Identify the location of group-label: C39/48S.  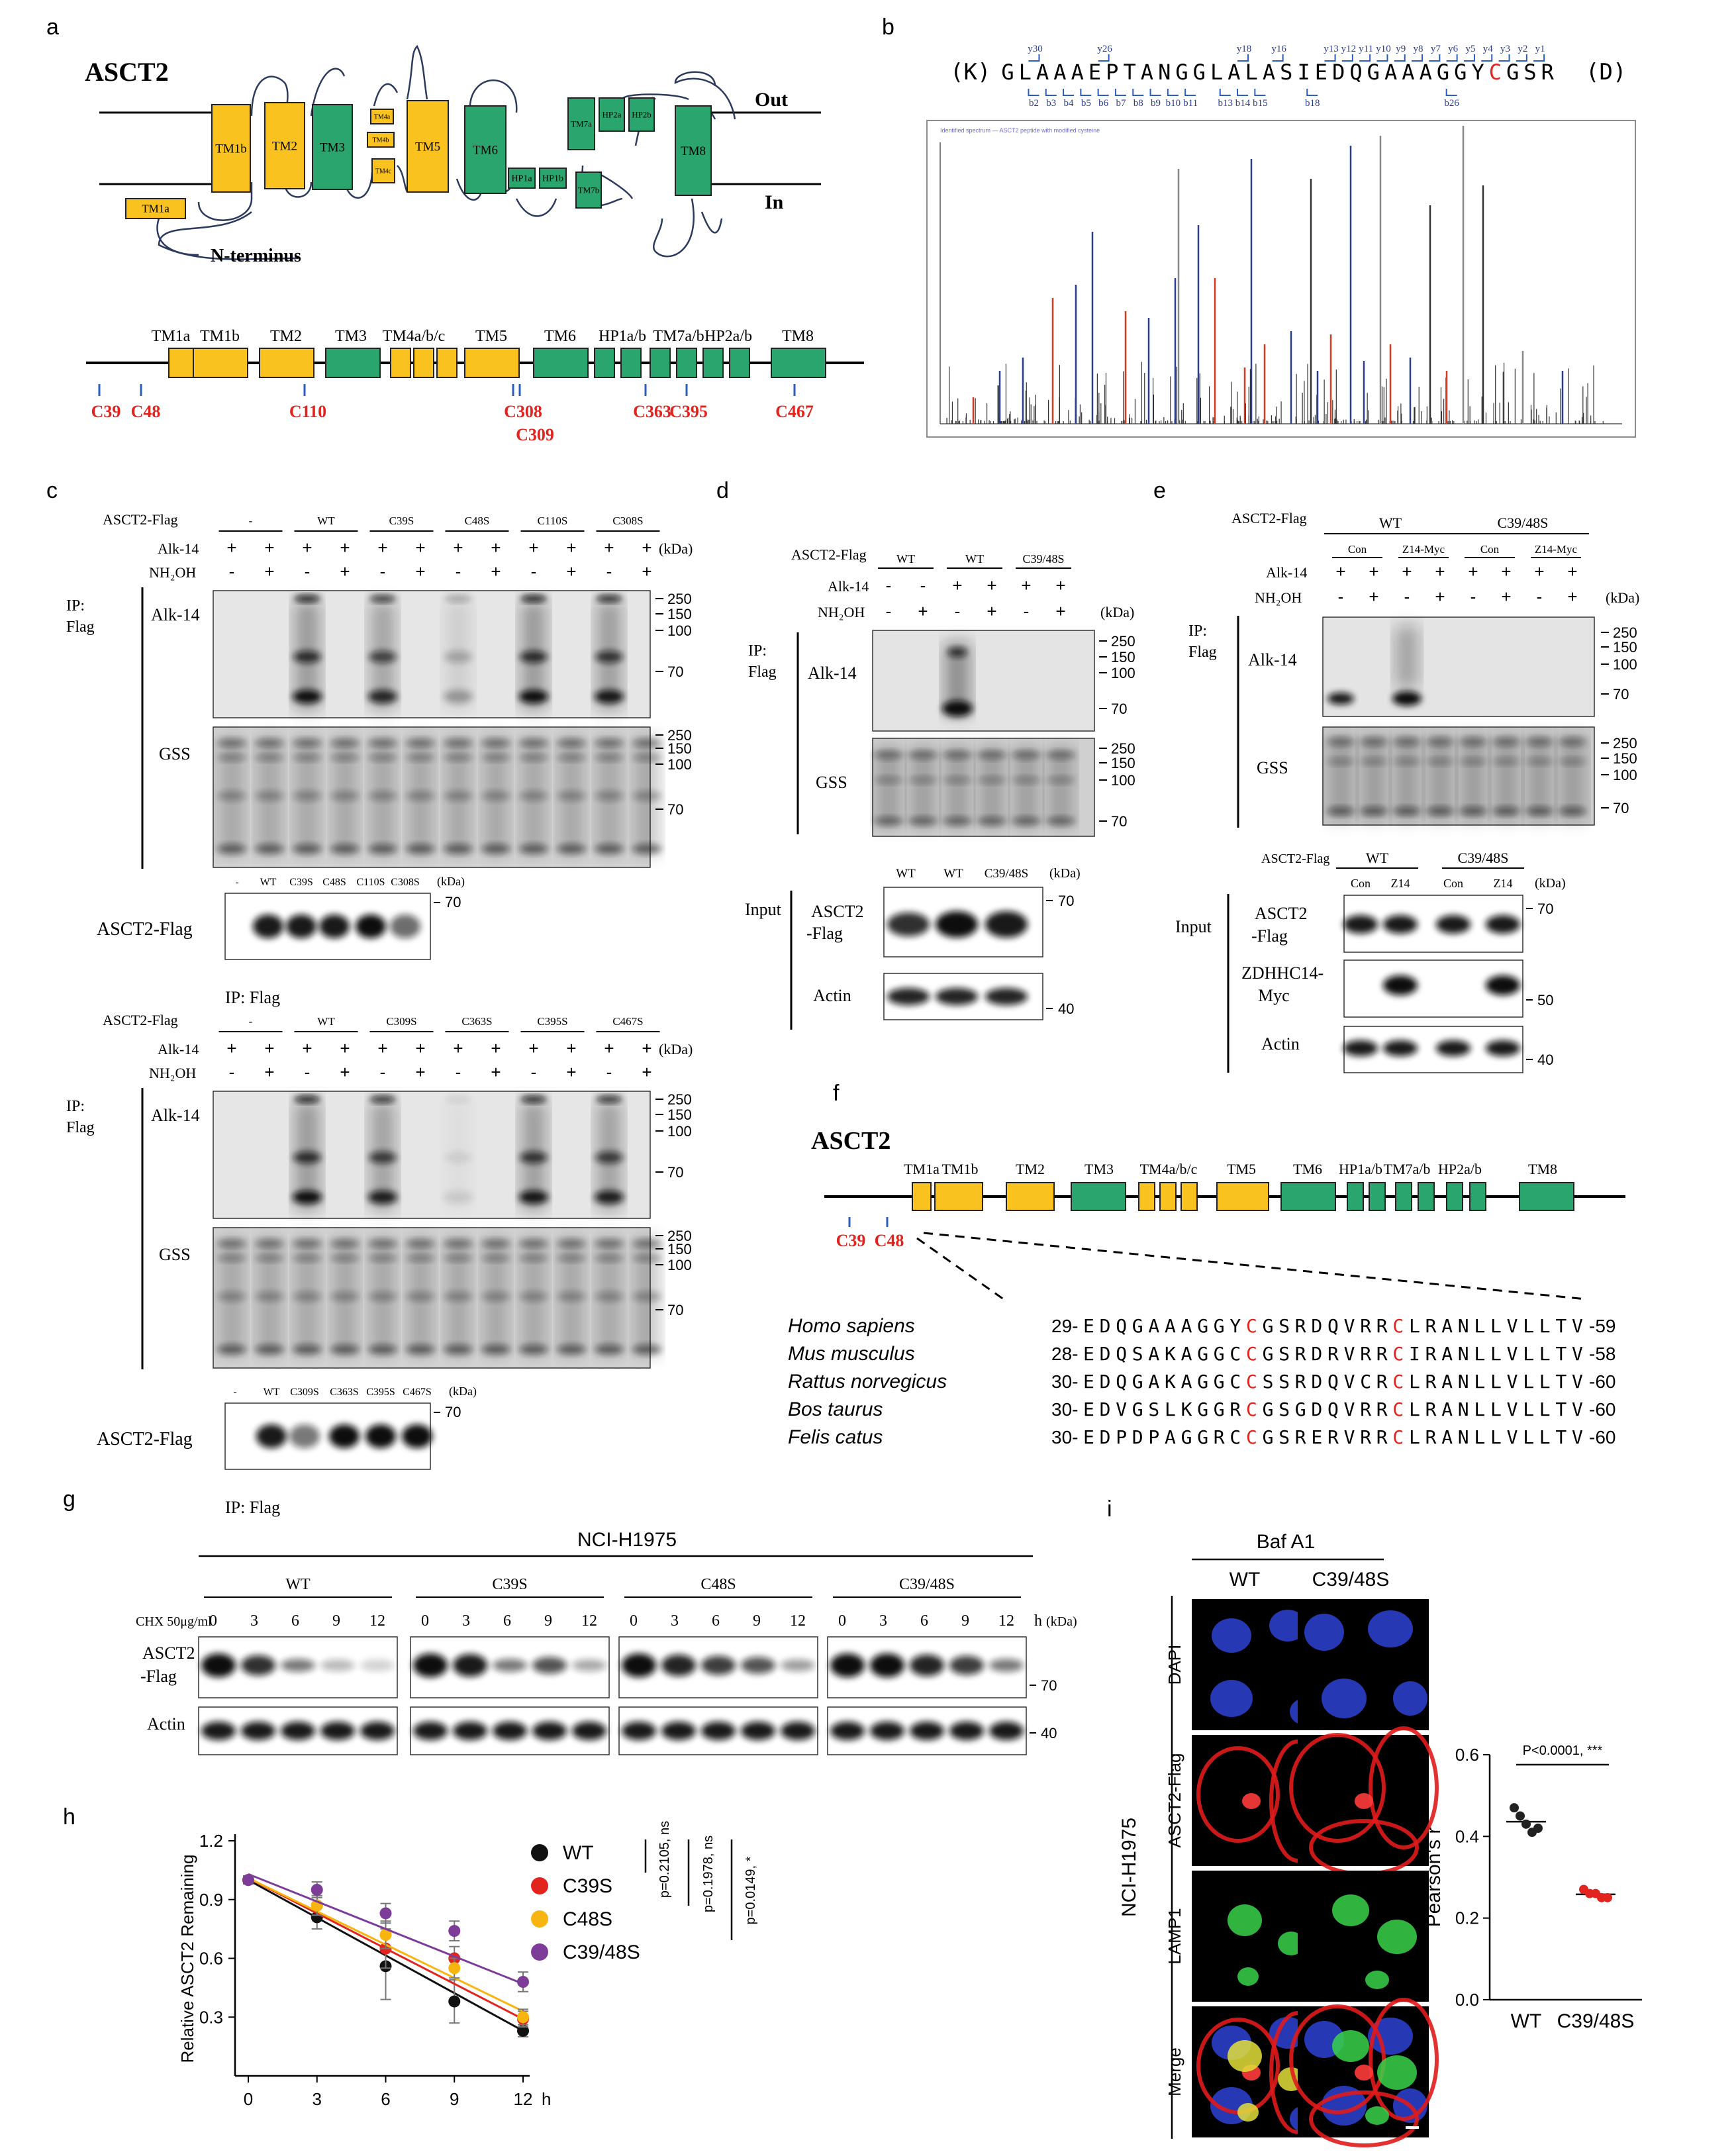
(1043, 558).